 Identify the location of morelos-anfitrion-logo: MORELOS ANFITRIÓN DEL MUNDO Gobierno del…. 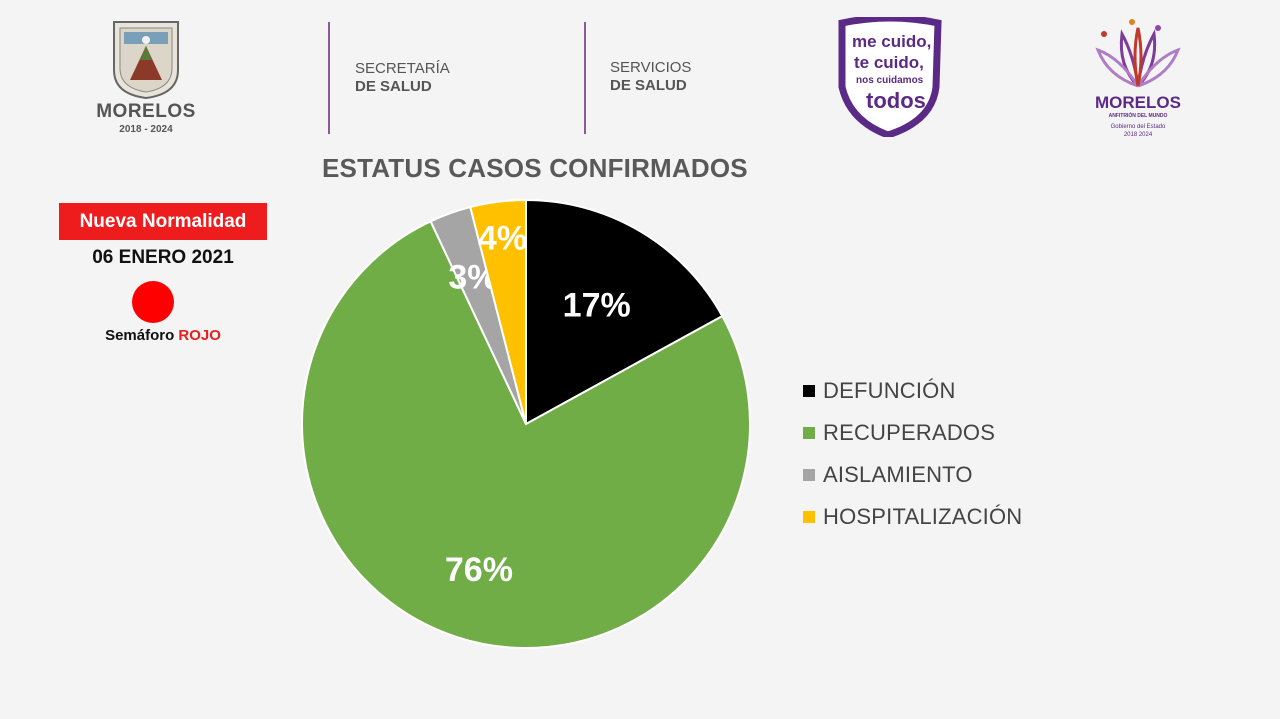
(1138, 78).